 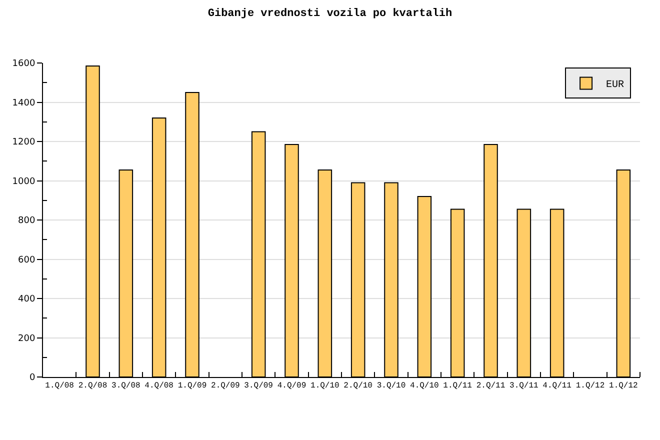 What do you see at coordinates (491, 386) in the screenshot?
I see `x-tick-label: 2.Q/11` at bounding box center [491, 386].